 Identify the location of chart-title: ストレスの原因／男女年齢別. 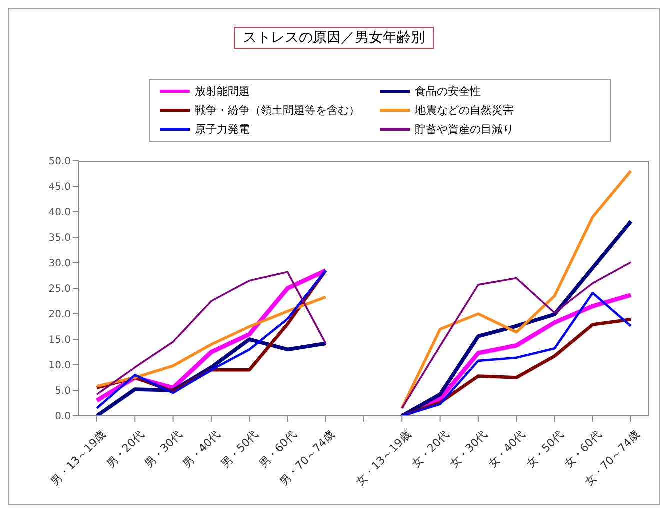
(334, 38).